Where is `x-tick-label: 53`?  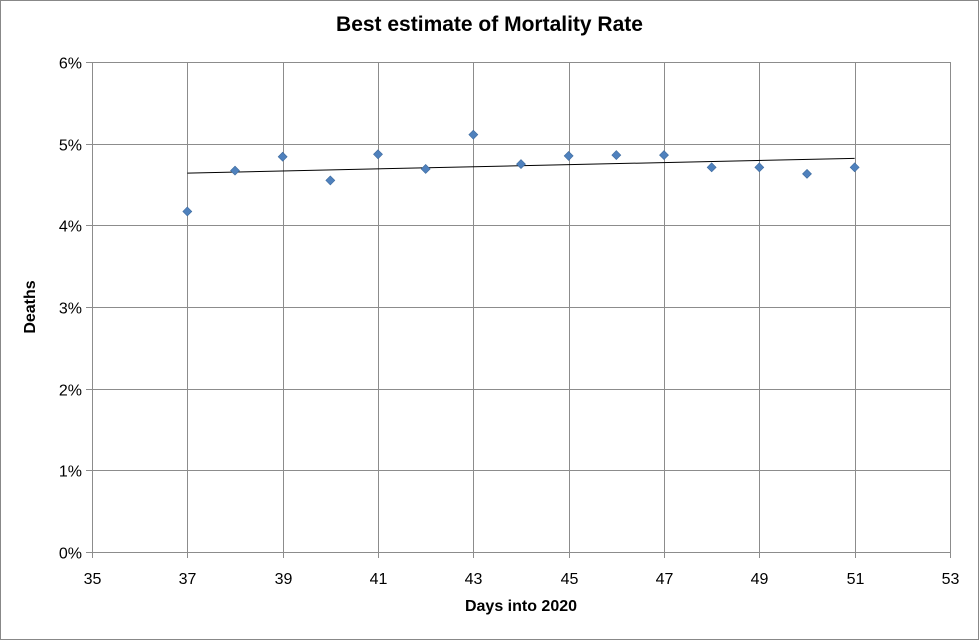
x-tick-label: 53 is located at coordinates (951, 579).